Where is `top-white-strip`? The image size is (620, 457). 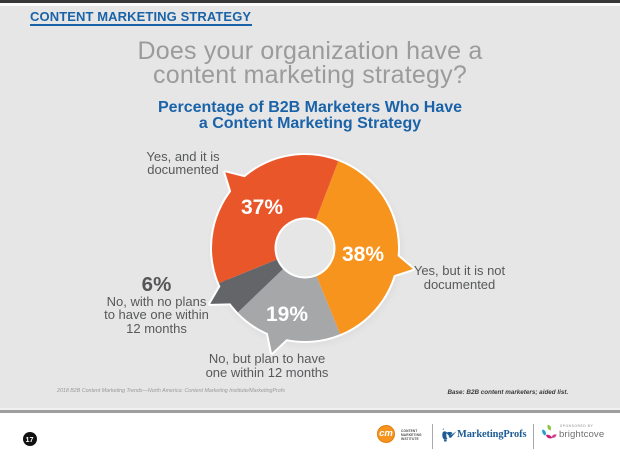
top-white-strip is located at coordinates (310, 4).